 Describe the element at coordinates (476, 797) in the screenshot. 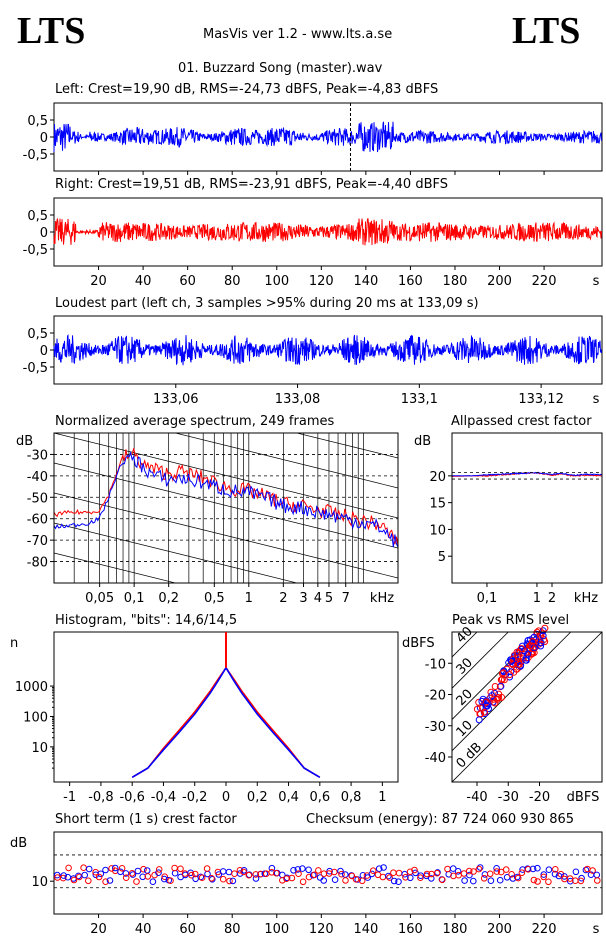

I see `peakrms-xtick-label: -40` at that location.